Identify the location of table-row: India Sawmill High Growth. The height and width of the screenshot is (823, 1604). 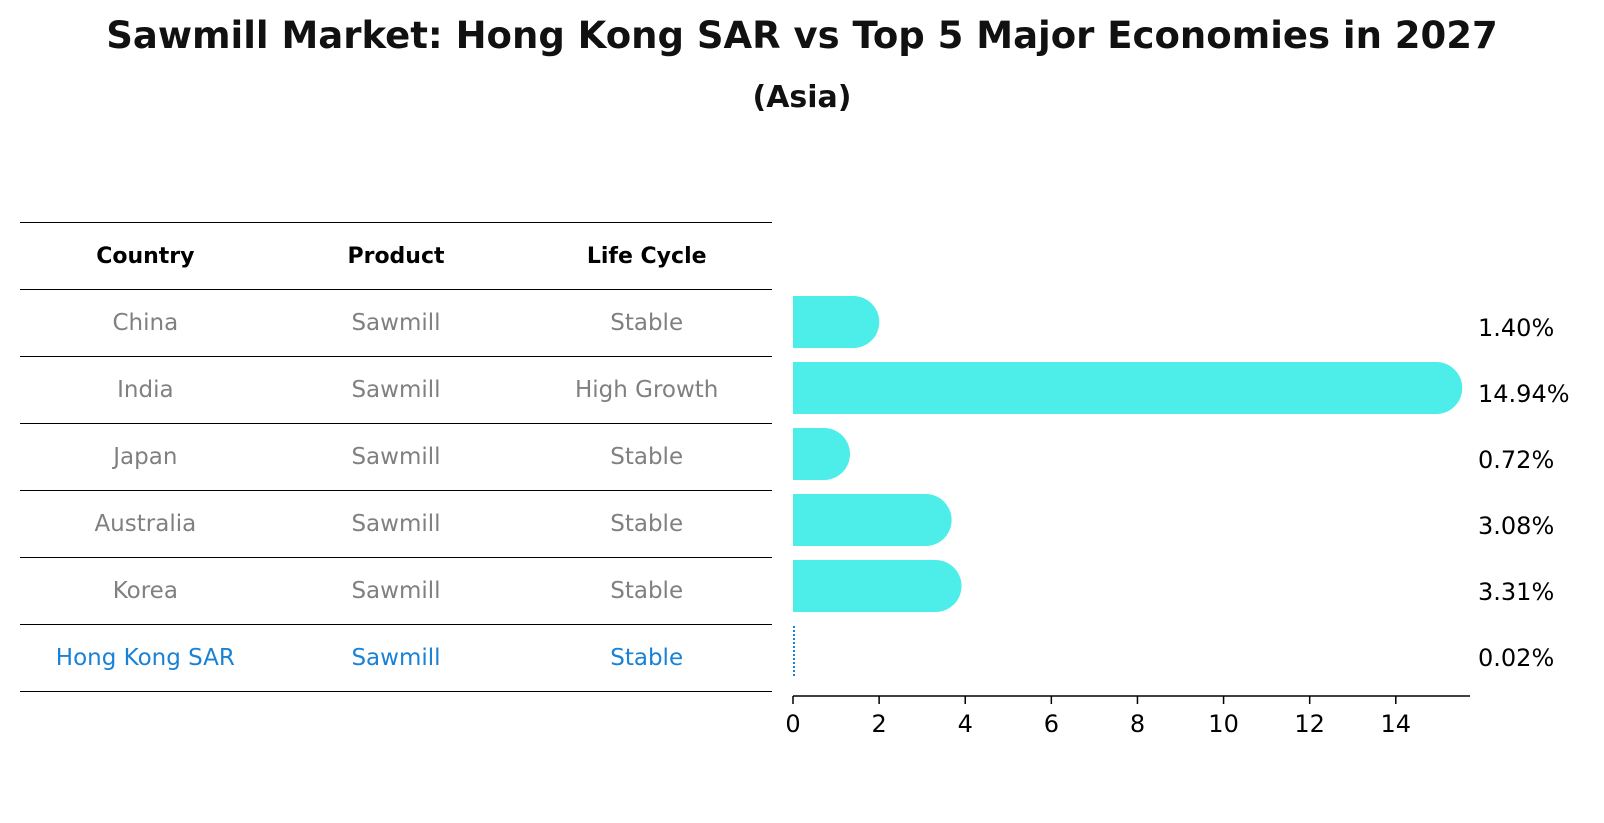
(396, 389).